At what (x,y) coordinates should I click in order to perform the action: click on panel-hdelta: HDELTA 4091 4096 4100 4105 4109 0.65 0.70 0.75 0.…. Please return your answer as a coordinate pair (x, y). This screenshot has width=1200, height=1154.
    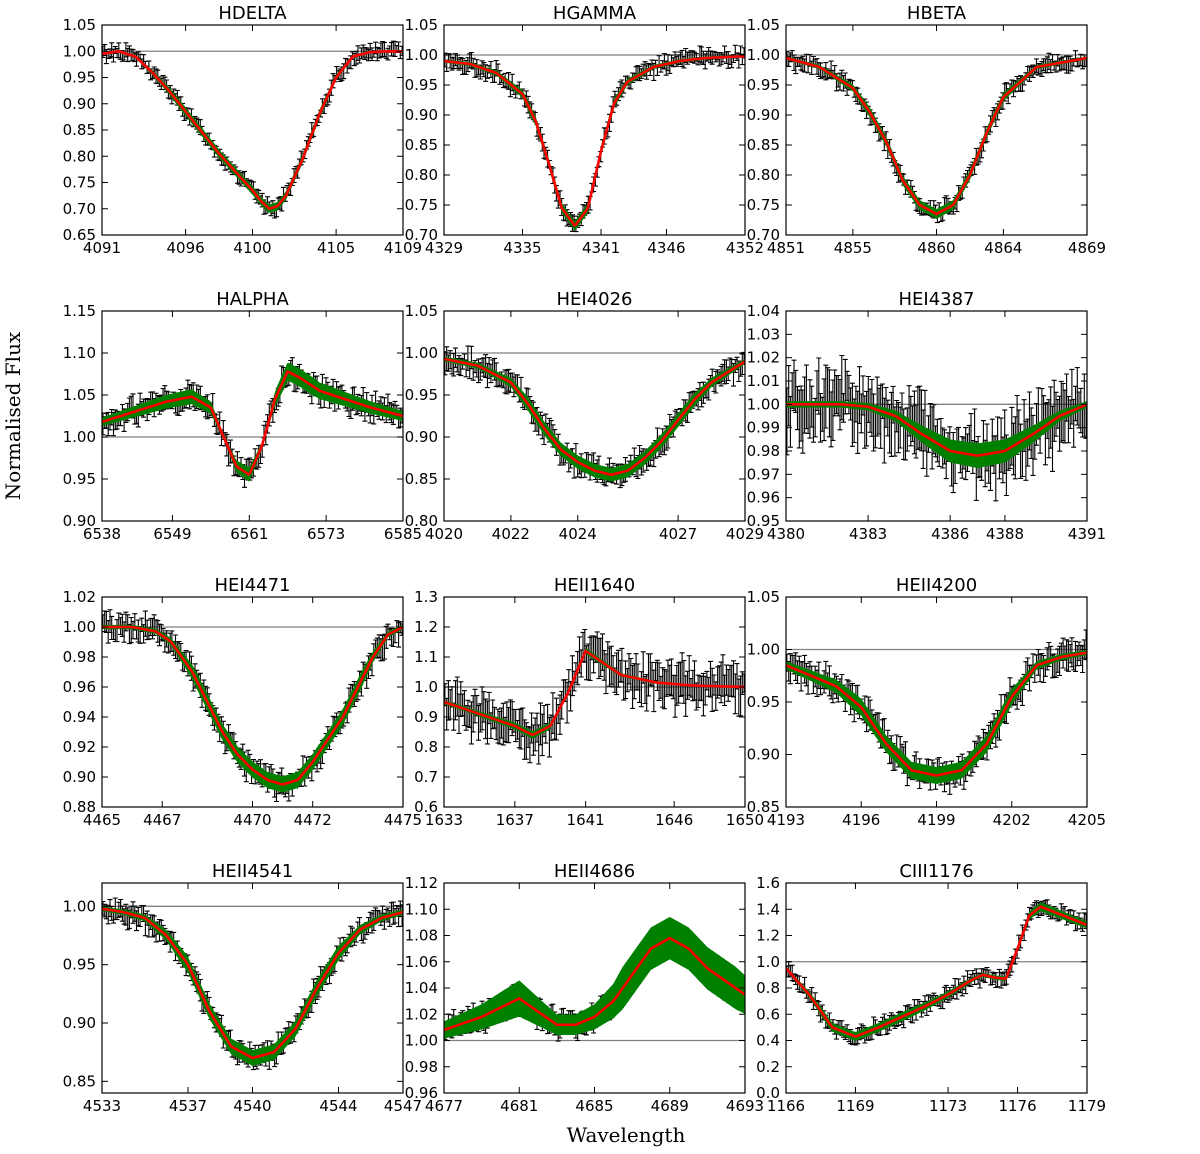
    Looking at the image, I should click on (243, 130).